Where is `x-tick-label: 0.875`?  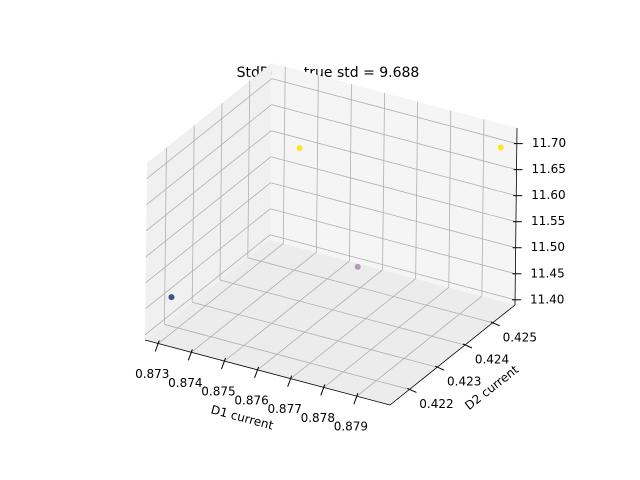 x-tick-label: 0.875 is located at coordinates (218, 392).